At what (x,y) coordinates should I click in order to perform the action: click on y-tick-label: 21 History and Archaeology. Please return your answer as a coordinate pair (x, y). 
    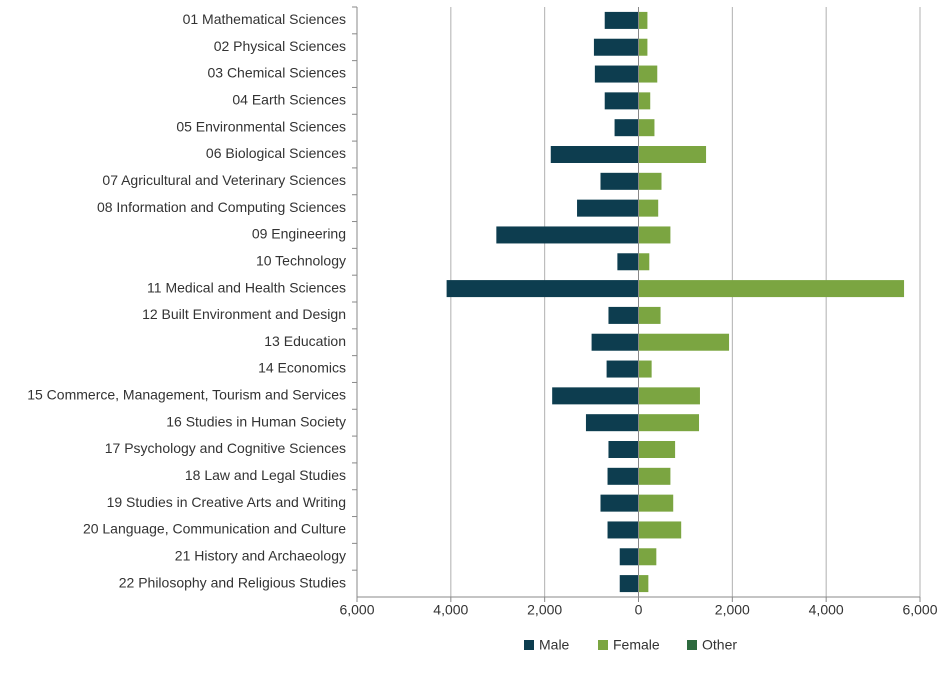
    Looking at the image, I should click on (260, 555).